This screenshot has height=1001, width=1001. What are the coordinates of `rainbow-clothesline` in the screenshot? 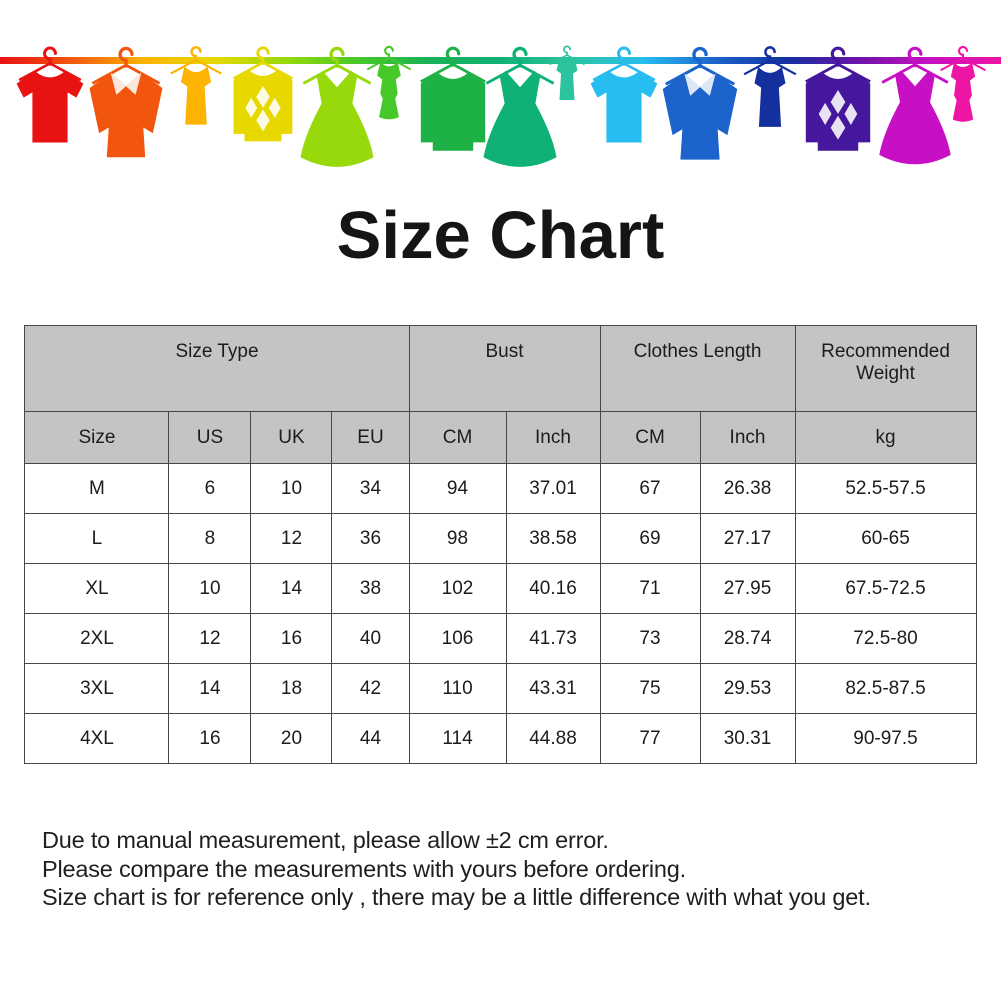 It's located at (500, 60).